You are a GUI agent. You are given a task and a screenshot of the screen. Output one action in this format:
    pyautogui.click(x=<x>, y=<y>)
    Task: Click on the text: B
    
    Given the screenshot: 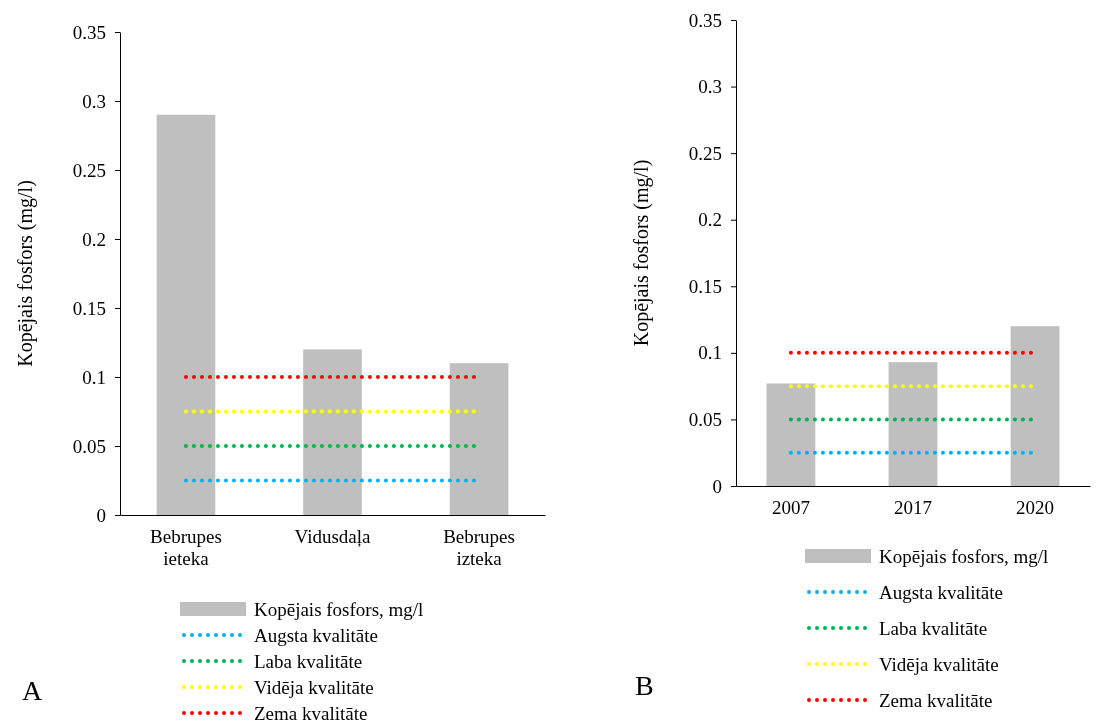 What is the action you would take?
    pyautogui.click(x=644, y=685)
    